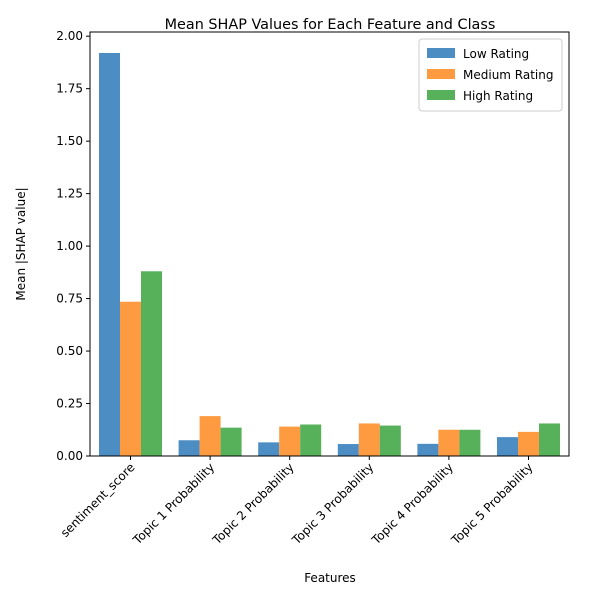 The image size is (600, 600). I want to click on y-axis: 0.00 0.25 0.50 0.75 1.00 1.25 1.50 1.75 2.00, so click(73, 246).